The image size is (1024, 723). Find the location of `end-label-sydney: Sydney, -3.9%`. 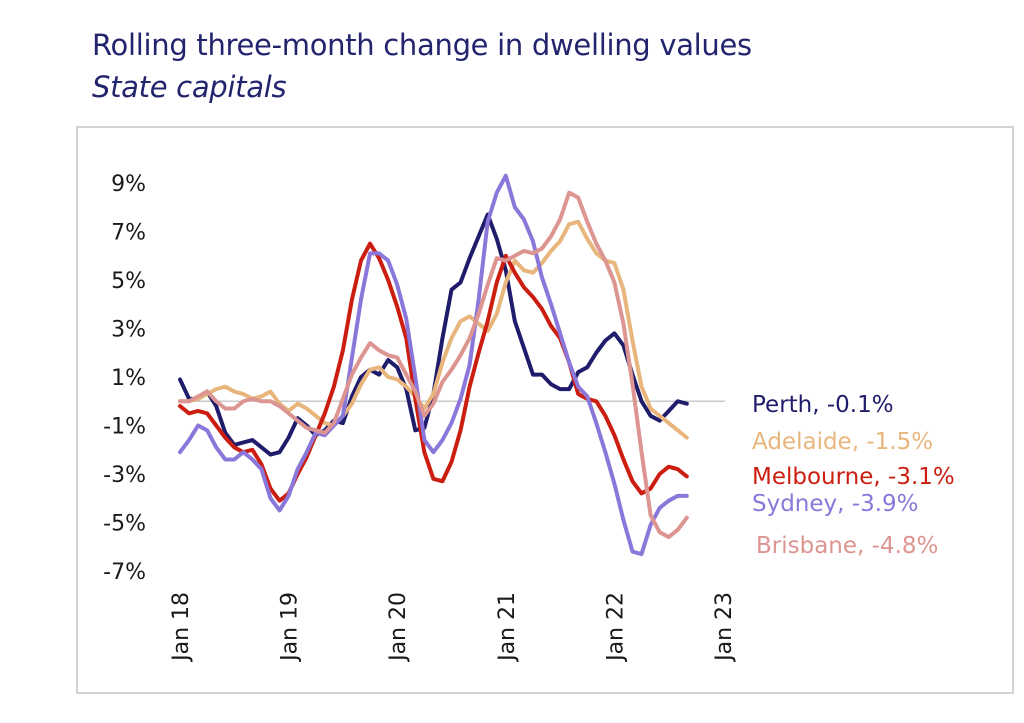

end-label-sydney: Sydney, -3.9% is located at coordinates (835, 504).